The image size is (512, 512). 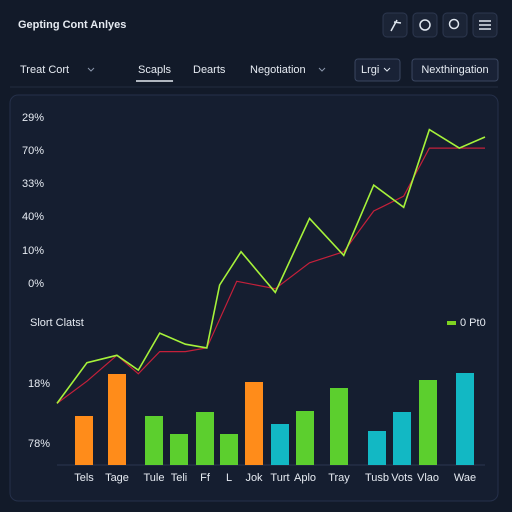 What do you see at coordinates (33, 151) in the screenshot?
I see `axis-label: 70%` at bounding box center [33, 151].